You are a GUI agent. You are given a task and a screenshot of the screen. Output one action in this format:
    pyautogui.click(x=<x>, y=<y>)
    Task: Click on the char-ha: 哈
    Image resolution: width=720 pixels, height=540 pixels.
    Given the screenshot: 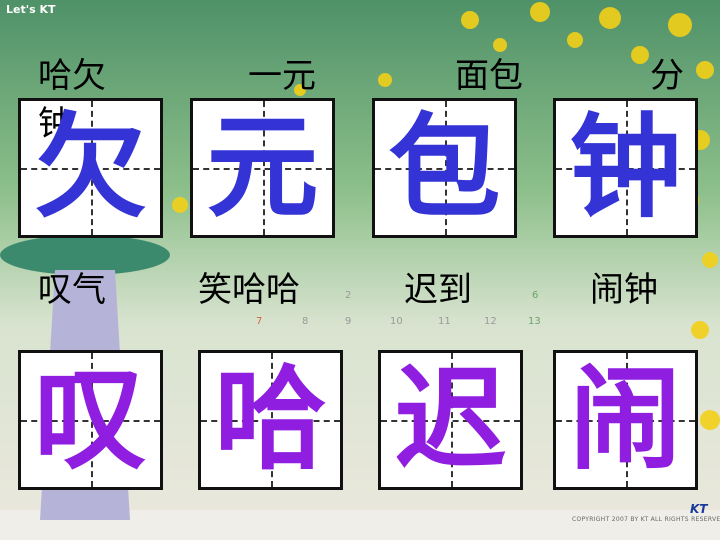 What is the action you would take?
    pyautogui.click(x=270, y=420)
    